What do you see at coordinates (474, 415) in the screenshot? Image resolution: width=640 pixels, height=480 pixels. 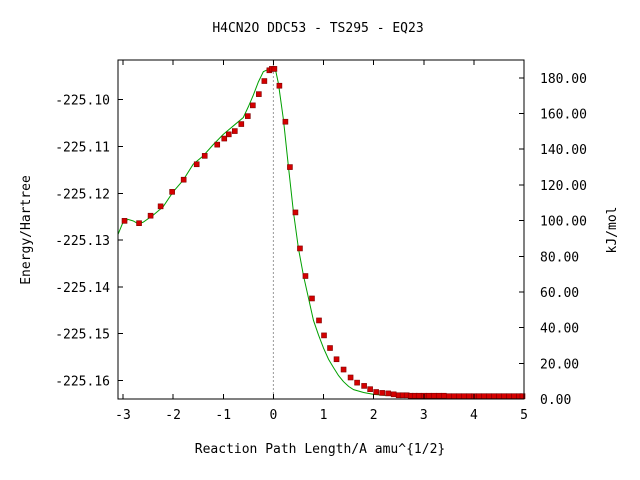 I see `x-tick-label: 4` at bounding box center [474, 415].